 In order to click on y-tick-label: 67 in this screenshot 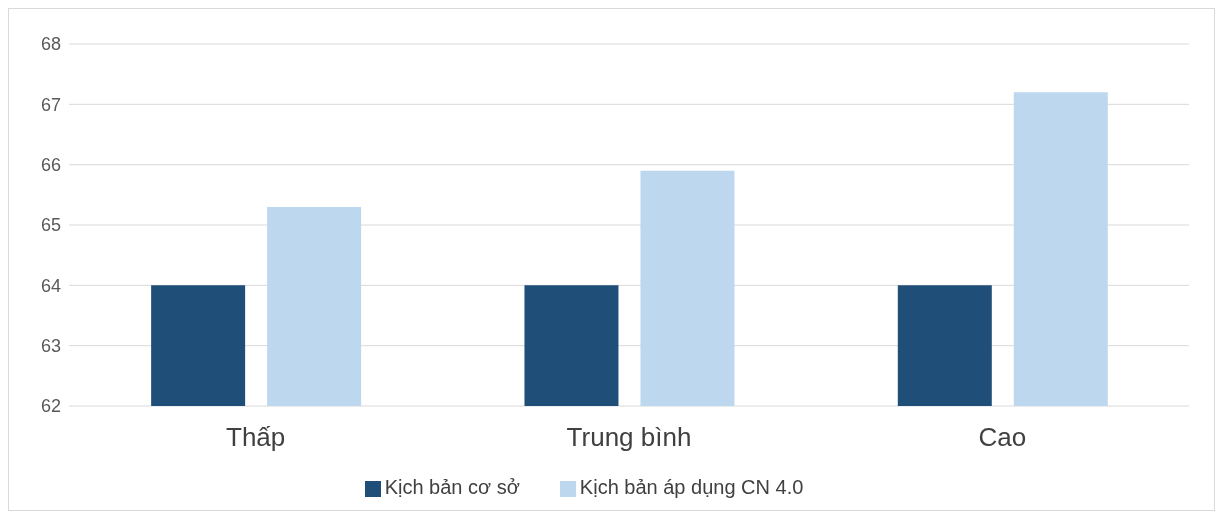, I will do `click(50, 104)`.